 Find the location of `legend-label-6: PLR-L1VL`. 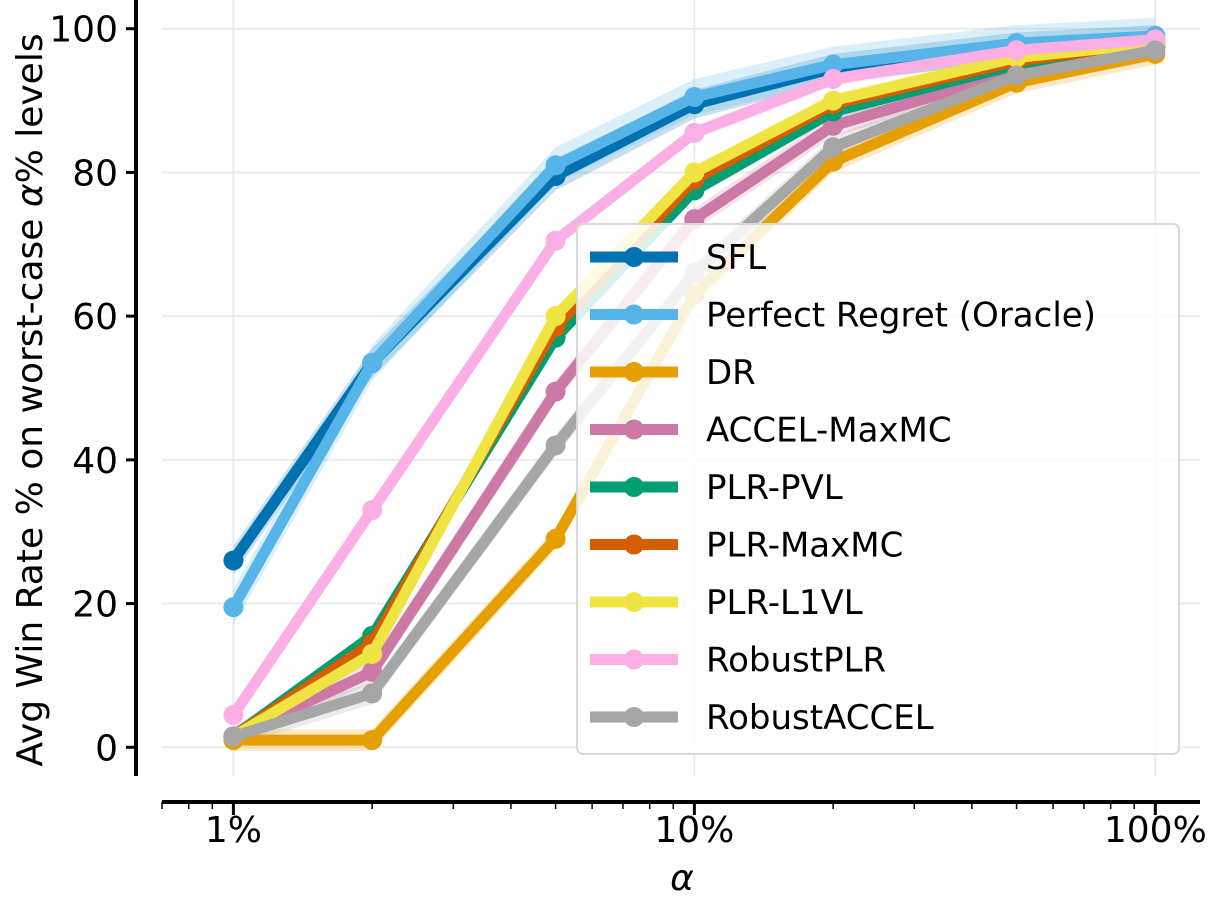

legend-label-6: PLR-L1VL is located at coordinates (784, 603).